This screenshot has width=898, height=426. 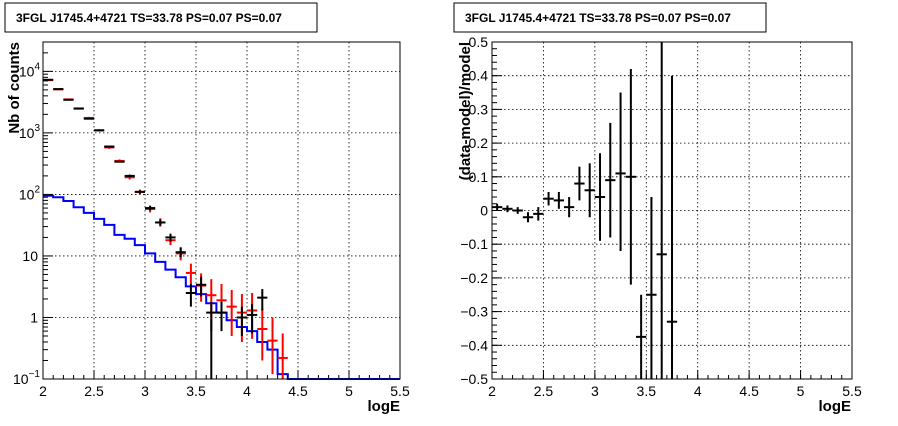 I want to click on left-x-tick-label: 4, so click(x=247, y=391).